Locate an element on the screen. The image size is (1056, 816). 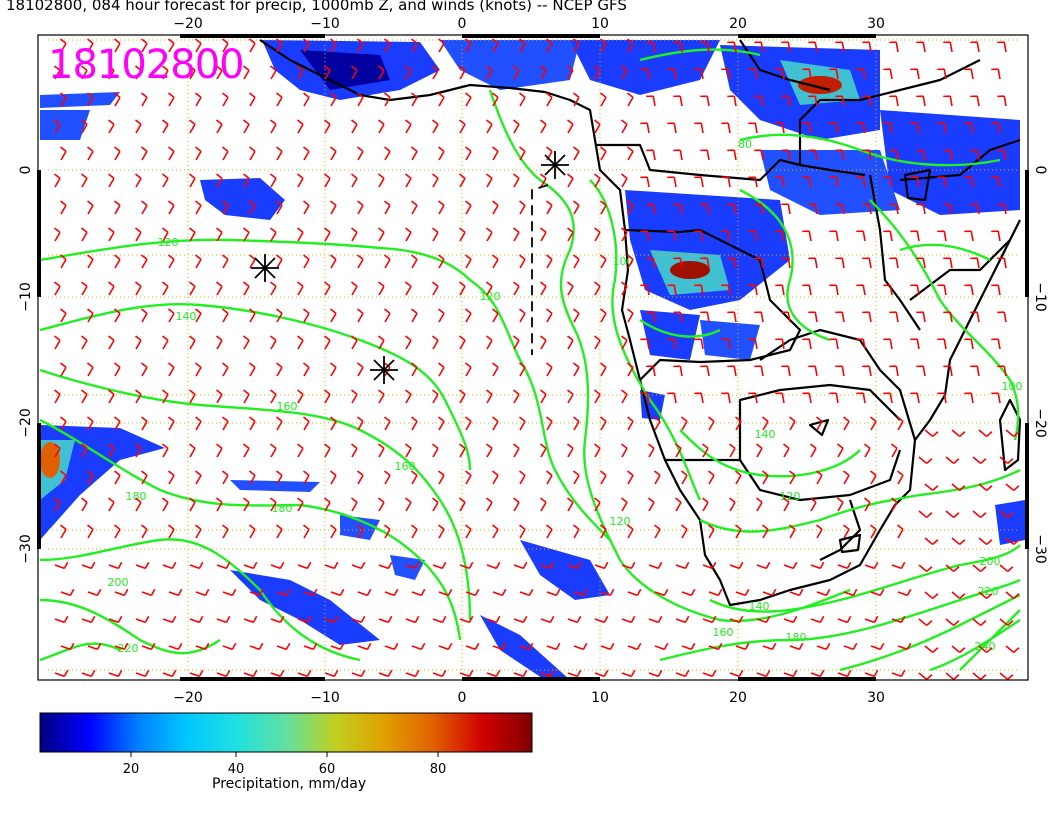
lat-tick-label: −30 is located at coordinates (1040, 549).